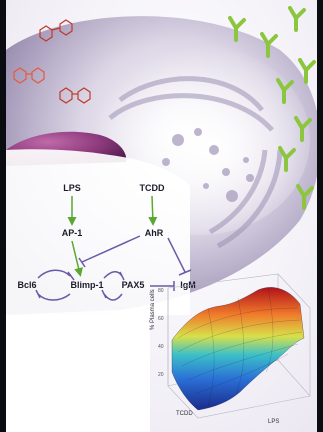  What do you see at coordinates (161, 375) in the screenshot?
I see `svg-text: 20` at bounding box center [161, 375].